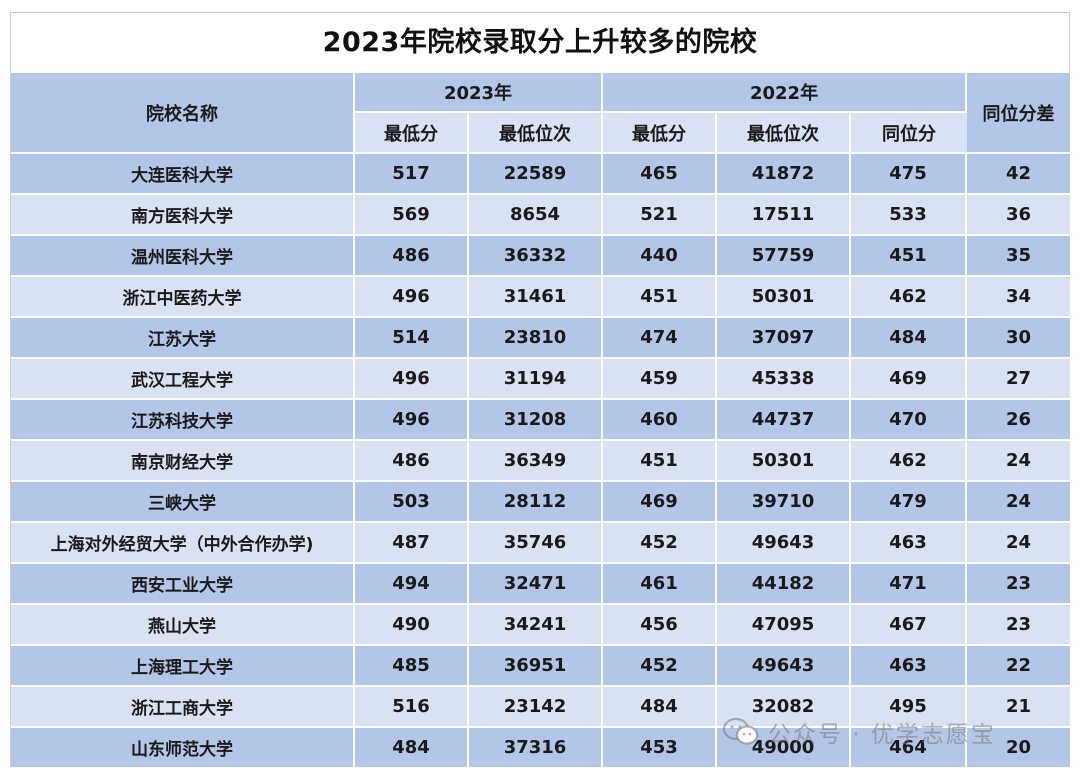  What do you see at coordinates (541, 420) in the screenshot?
I see `table-row: 江苏科技大学 496 31208 460 44737 470 26` at bounding box center [541, 420].